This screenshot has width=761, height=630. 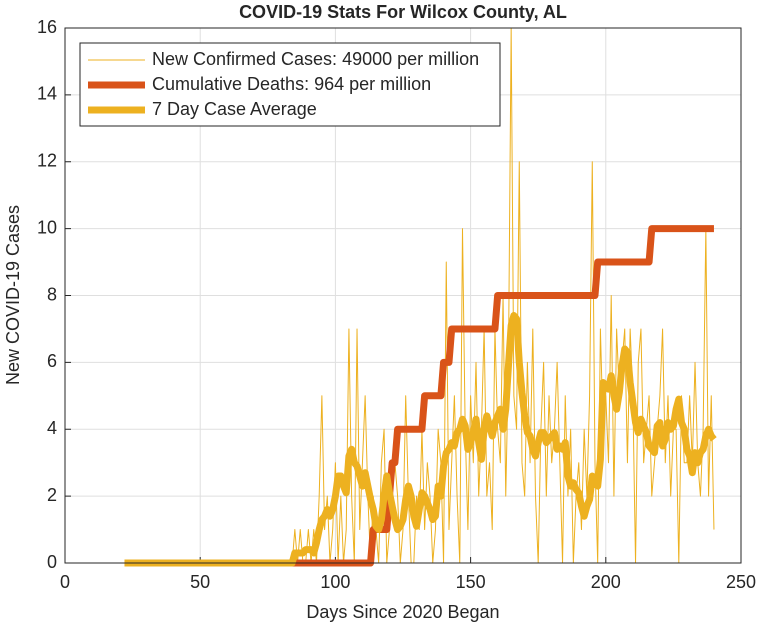 What do you see at coordinates (52, 495) in the screenshot?
I see `y-tick-label: 2` at bounding box center [52, 495].